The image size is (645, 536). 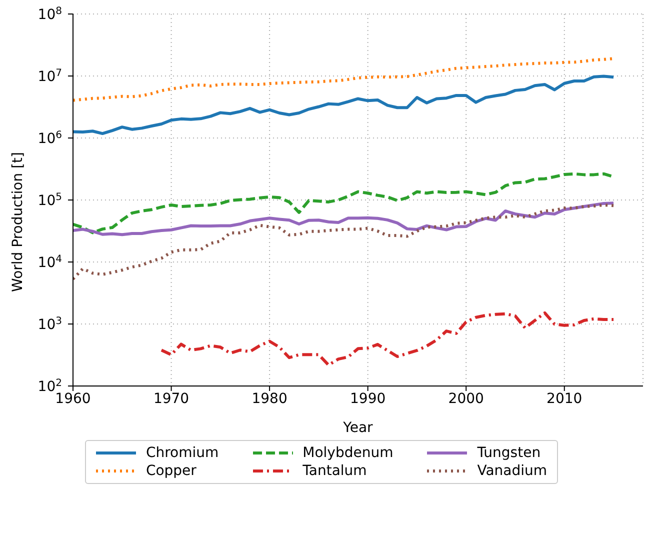 What do you see at coordinates (466, 398) in the screenshot?
I see `x-tick-label: 2000` at bounding box center [466, 398].